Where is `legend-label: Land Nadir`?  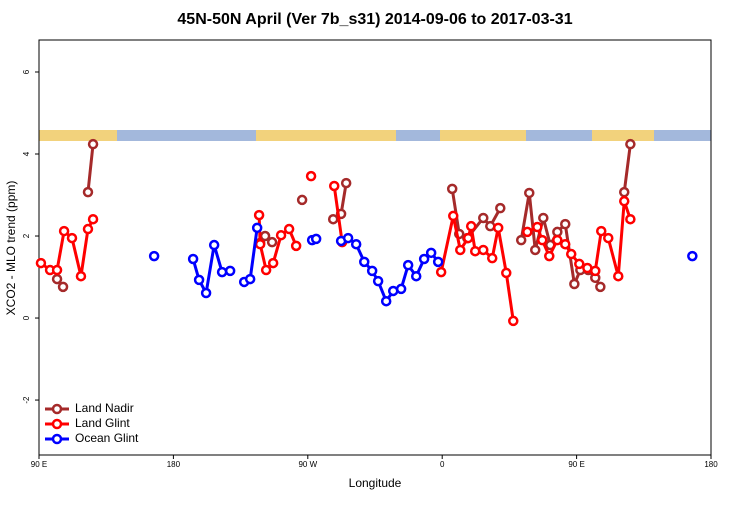 legend-label: Land Nadir is located at coordinates (104, 408).